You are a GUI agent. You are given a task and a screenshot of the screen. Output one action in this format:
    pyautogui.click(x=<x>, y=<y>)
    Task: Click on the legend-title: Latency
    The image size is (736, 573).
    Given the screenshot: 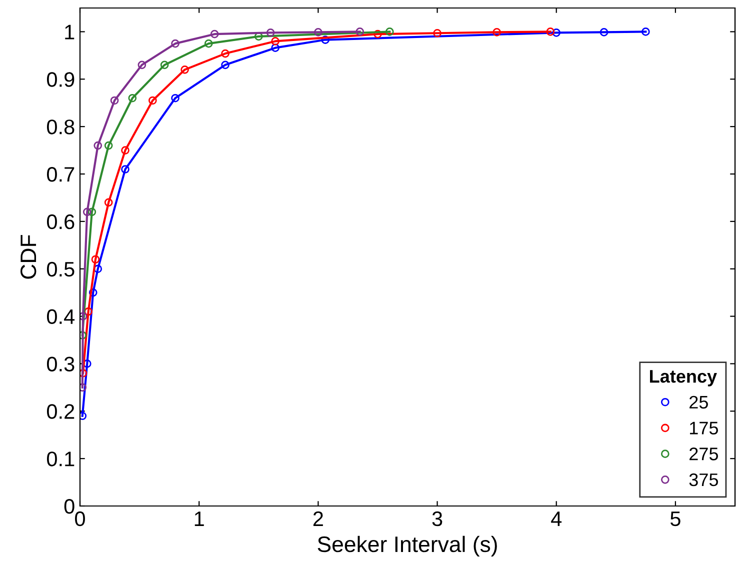 What is the action you would take?
    pyautogui.click(x=683, y=378)
    